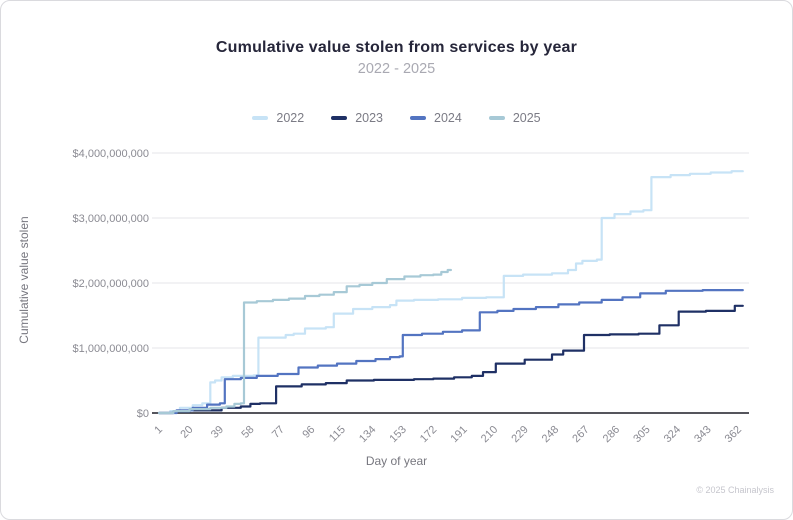 This screenshot has width=793, height=520. I want to click on copyright-credit: © 2025 Chainalysis, so click(735, 490).